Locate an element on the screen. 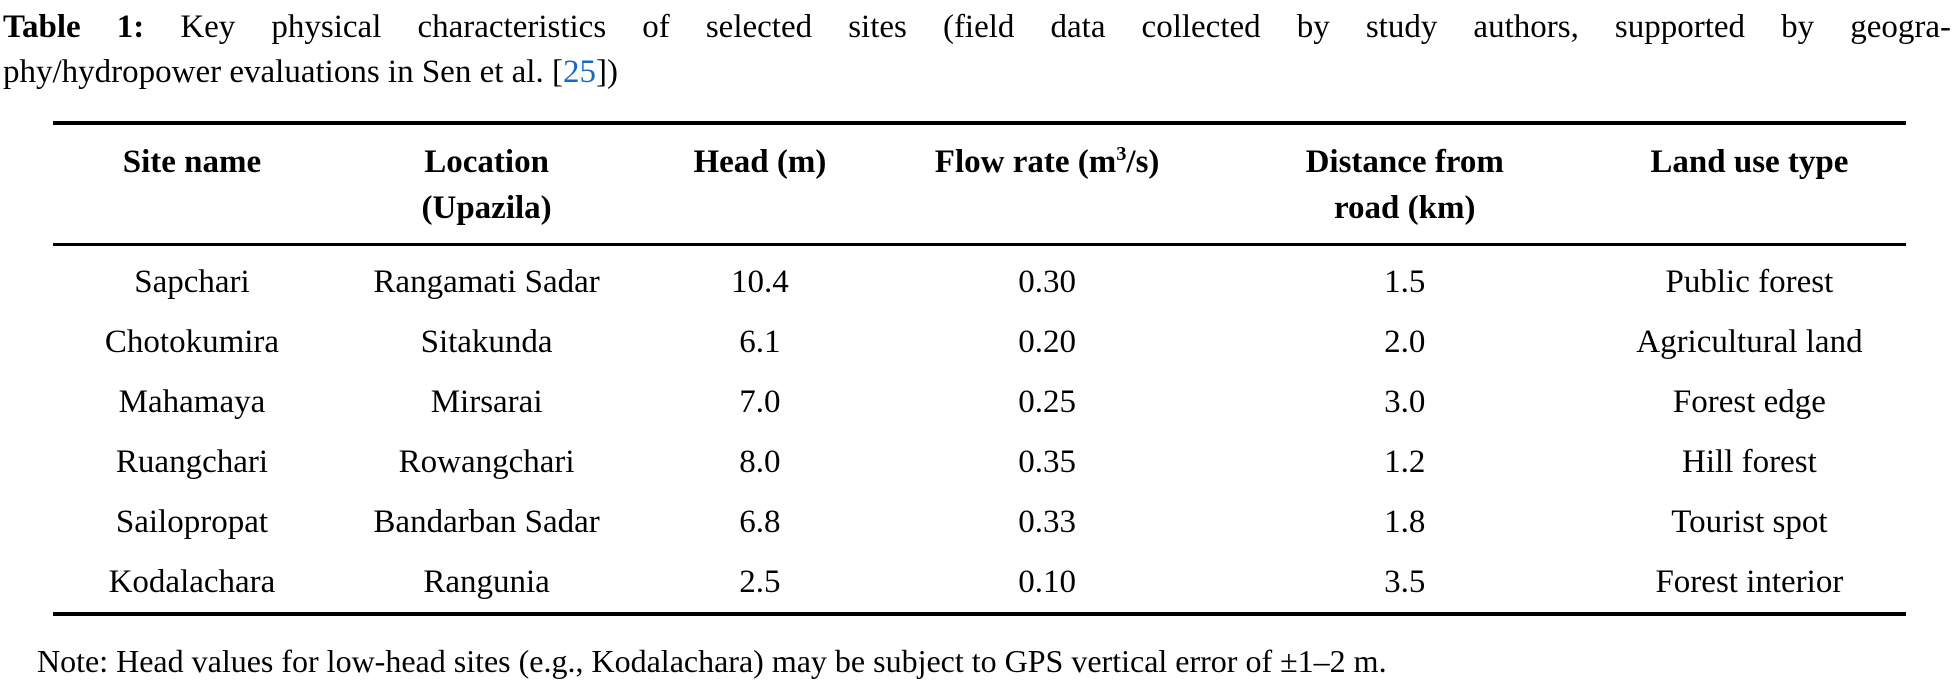 The width and height of the screenshot is (1954, 697). header-distance-line1: Distance from is located at coordinates (1404, 162).